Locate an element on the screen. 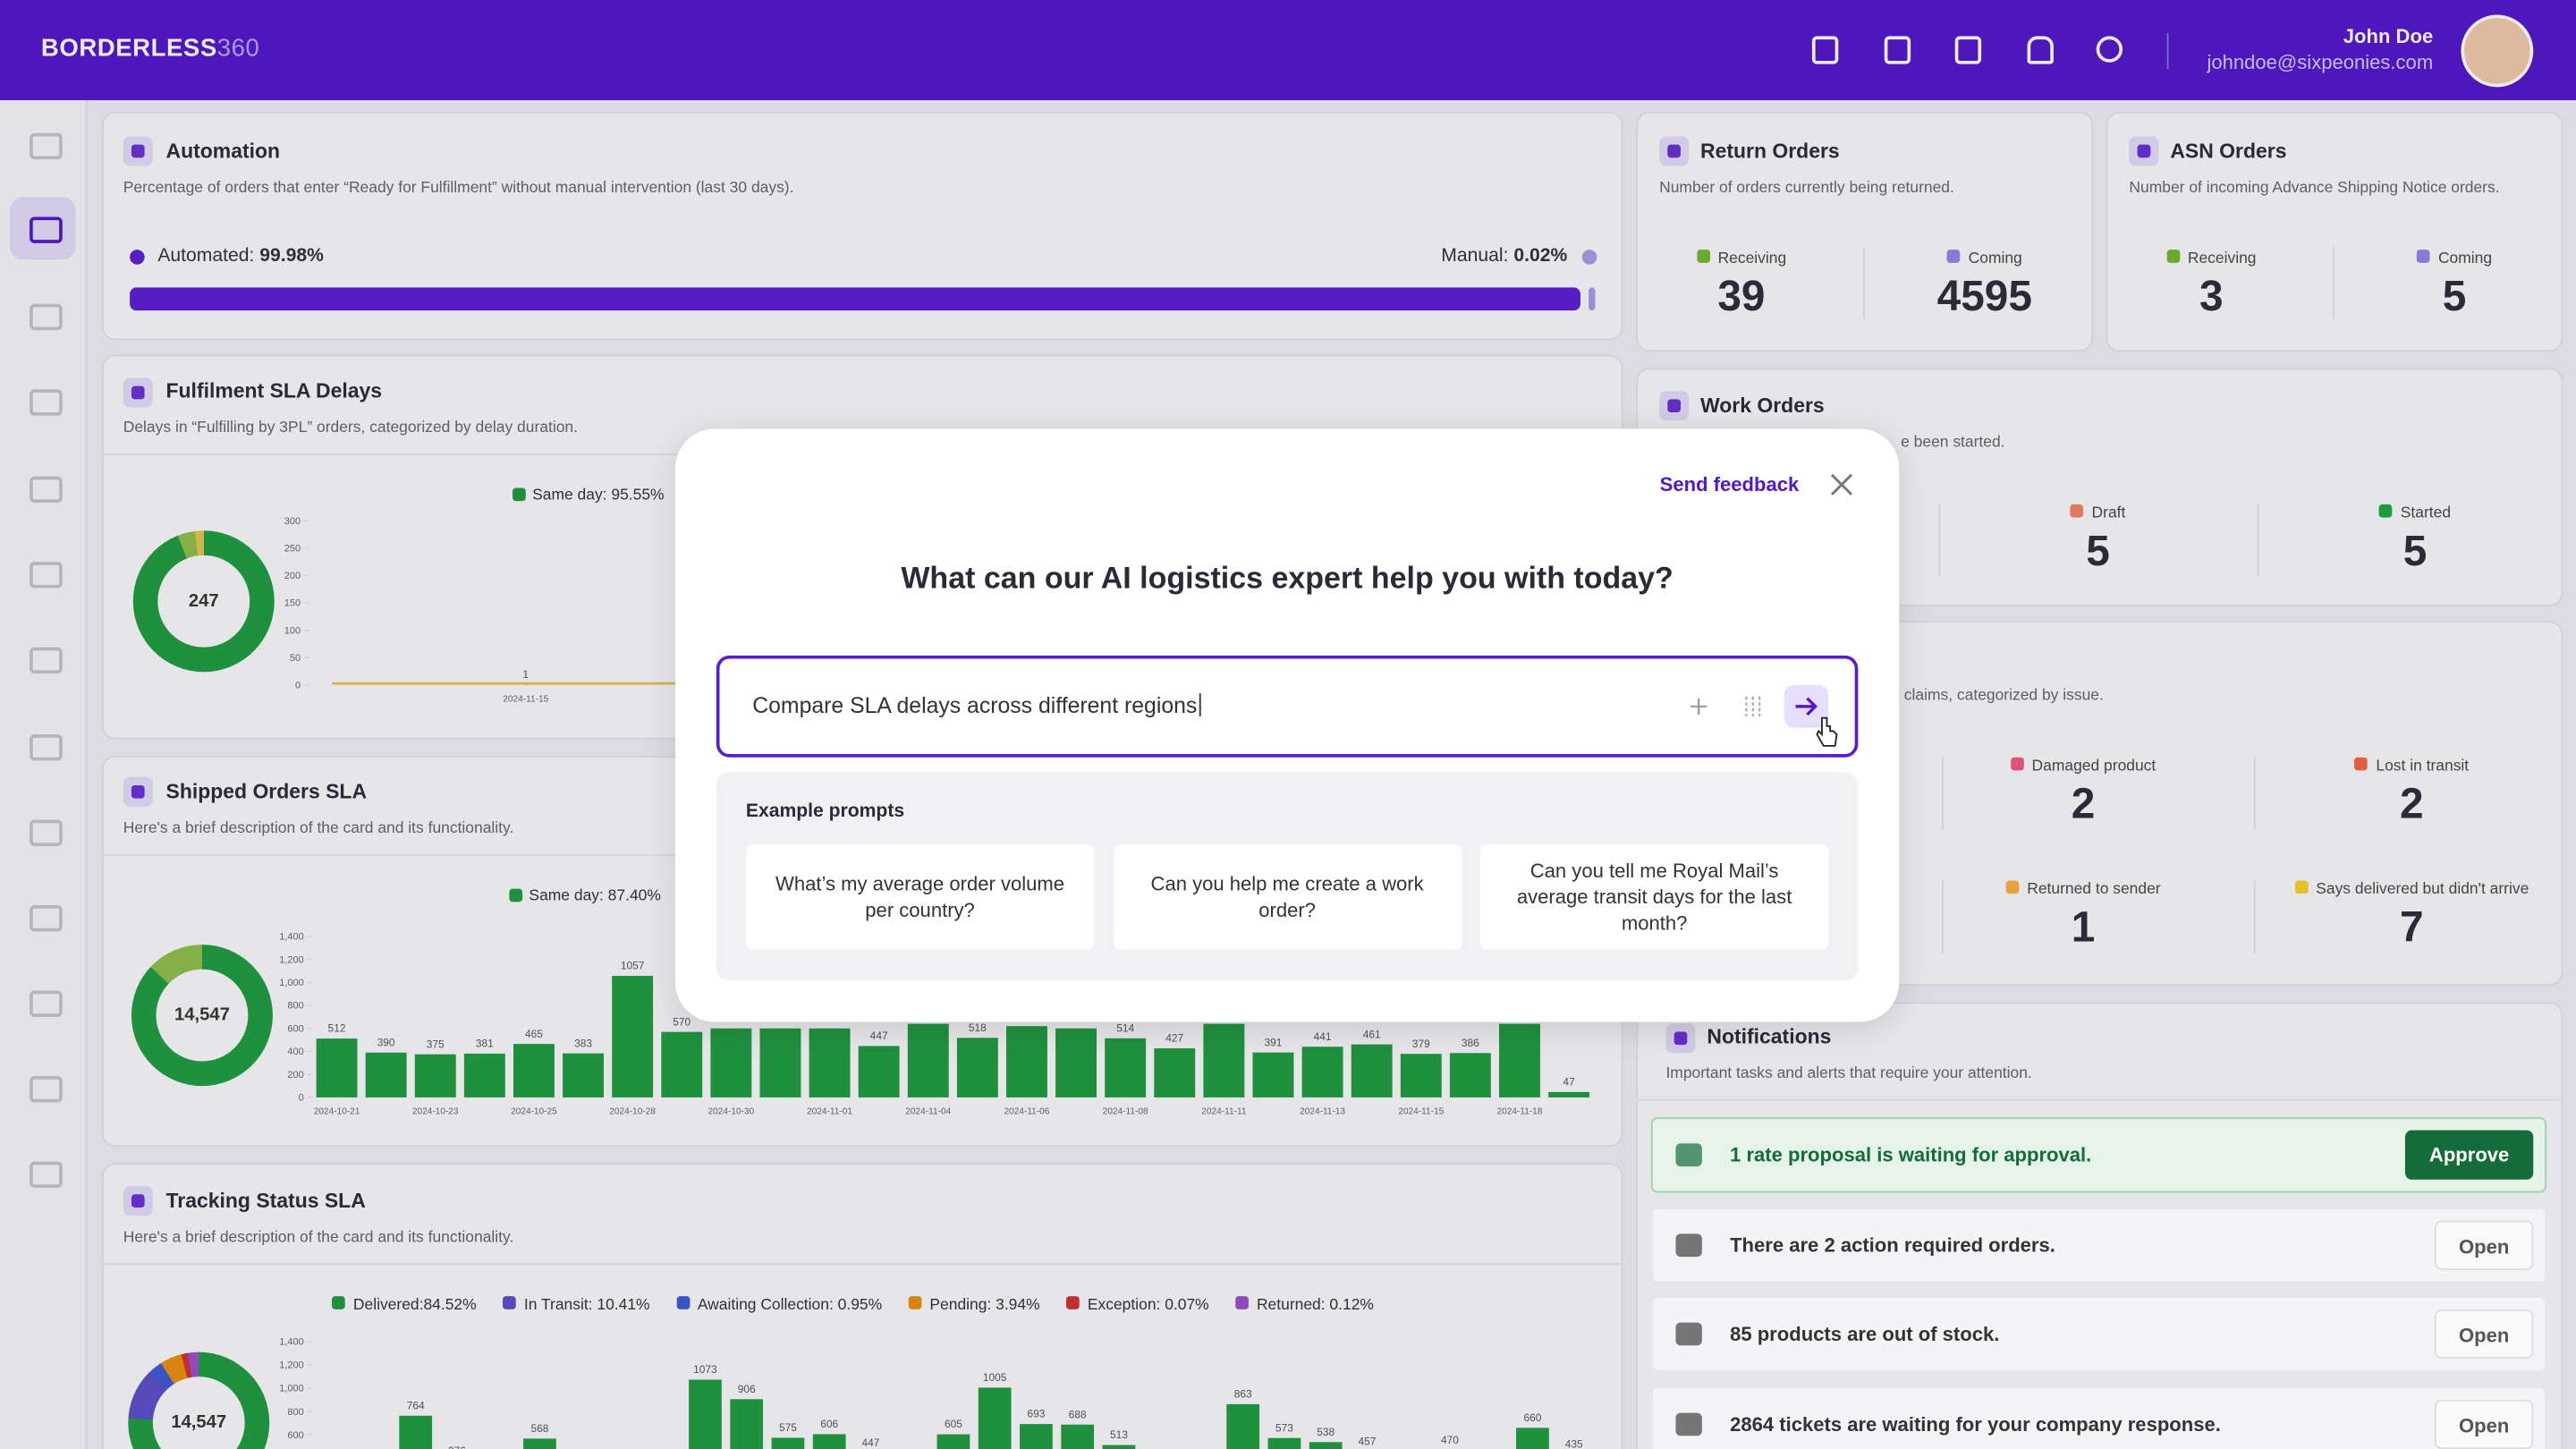 The height and width of the screenshot is (1449, 2576). nav-stock is located at coordinates (46, 402).